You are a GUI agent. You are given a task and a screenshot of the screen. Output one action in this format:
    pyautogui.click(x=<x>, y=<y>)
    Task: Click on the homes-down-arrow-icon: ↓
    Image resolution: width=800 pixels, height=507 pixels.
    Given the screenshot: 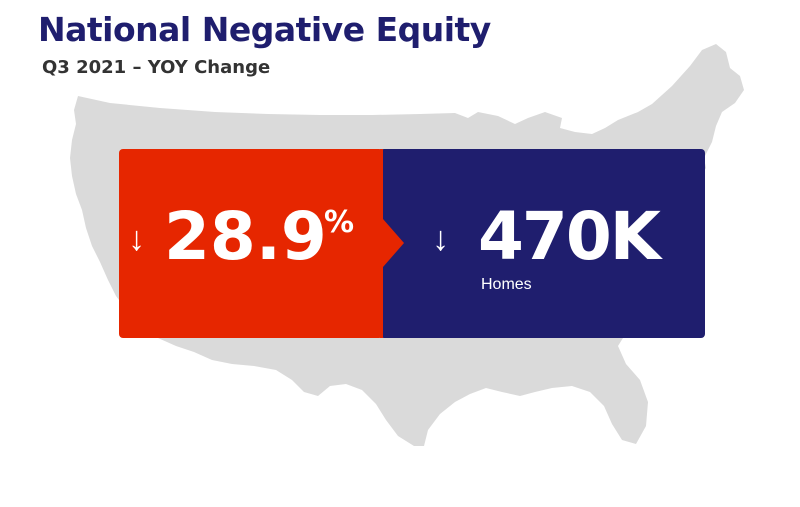 What is the action you would take?
    pyautogui.click(x=440, y=239)
    